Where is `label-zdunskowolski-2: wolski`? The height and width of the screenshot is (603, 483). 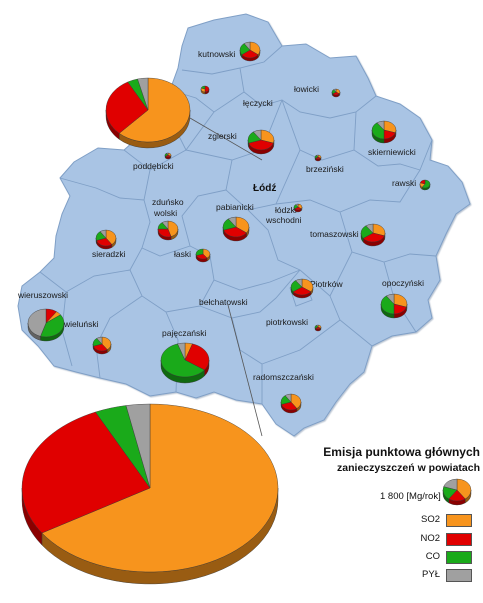 label-zdunskowolski-2: wolski is located at coordinates (165, 213).